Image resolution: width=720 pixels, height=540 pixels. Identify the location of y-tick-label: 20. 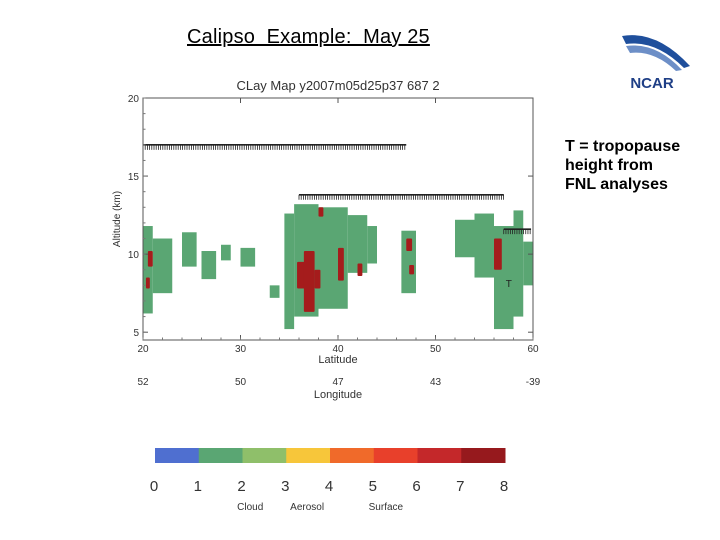
(134, 99).